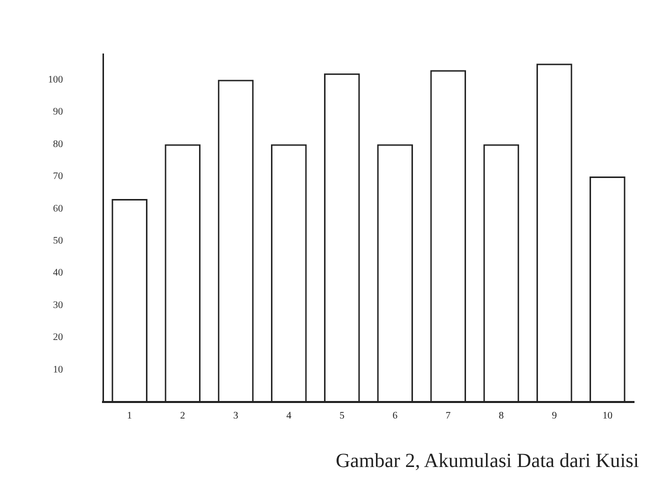 The width and height of the screenshot is (647, 497). What do you see at coordinates (341, 416) in the screenshot?
I see `x-tick-label: 5` at bounding box center [341, 416].